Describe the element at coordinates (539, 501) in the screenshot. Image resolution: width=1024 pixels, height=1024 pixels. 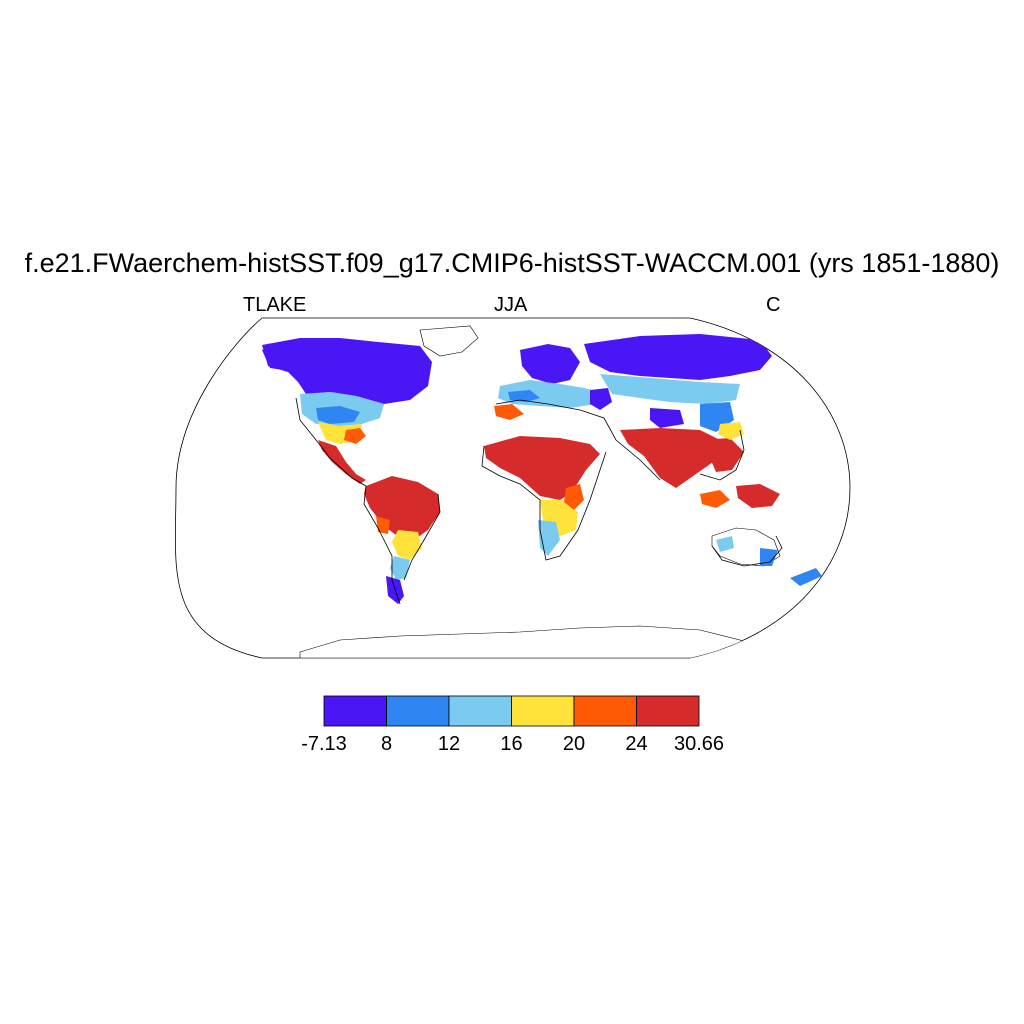
I see `coastlines` at that location.